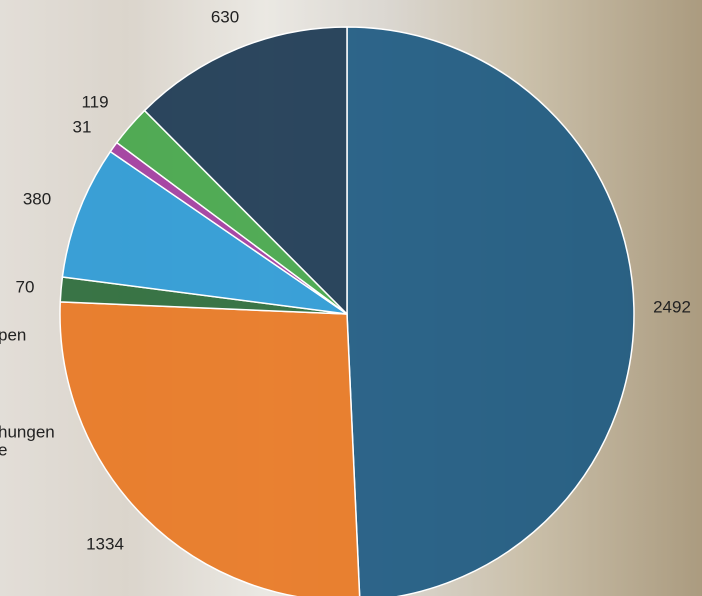 This screenshot has height=596, width=702. I want to click on value-label: 630, so click(225, 16).